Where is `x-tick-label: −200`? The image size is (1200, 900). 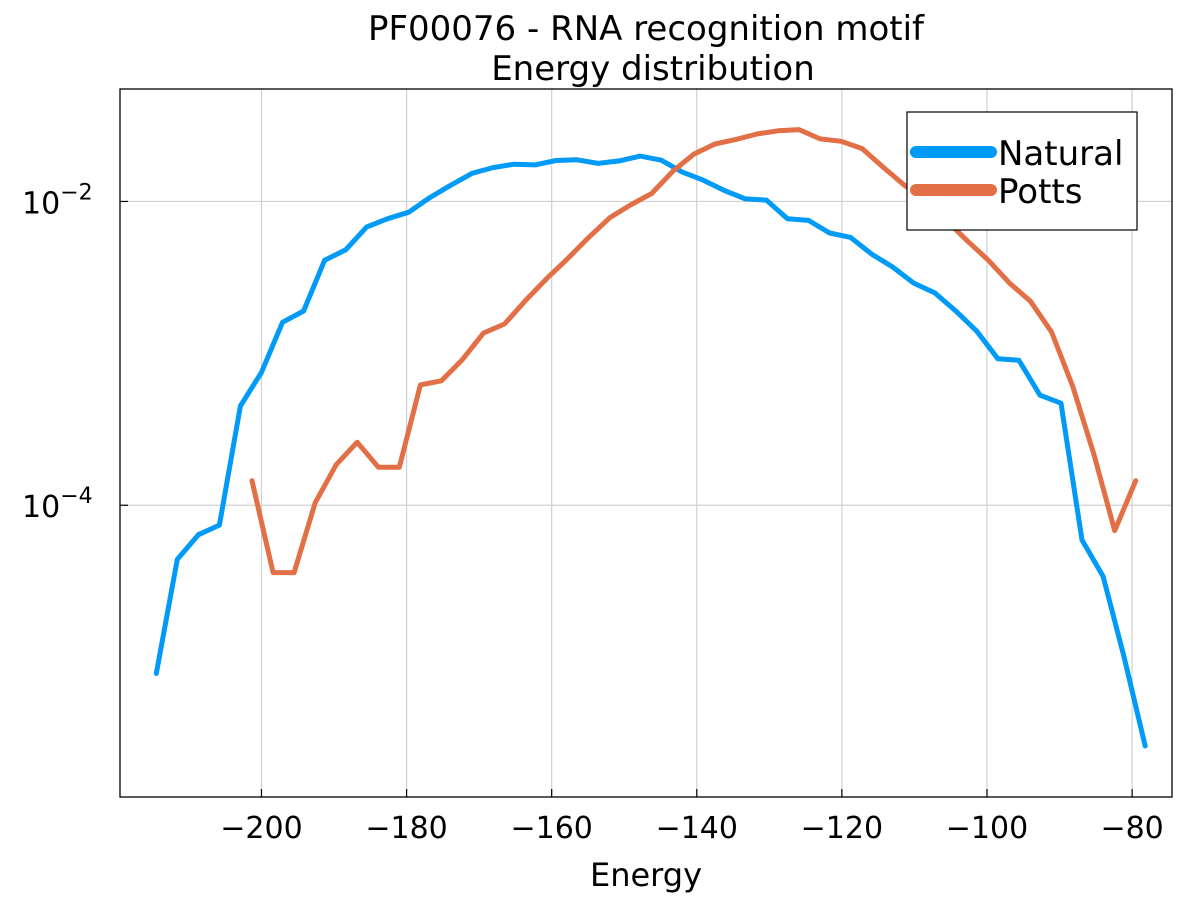
x-tick-label: −200 is located at coordinates (261, 828).